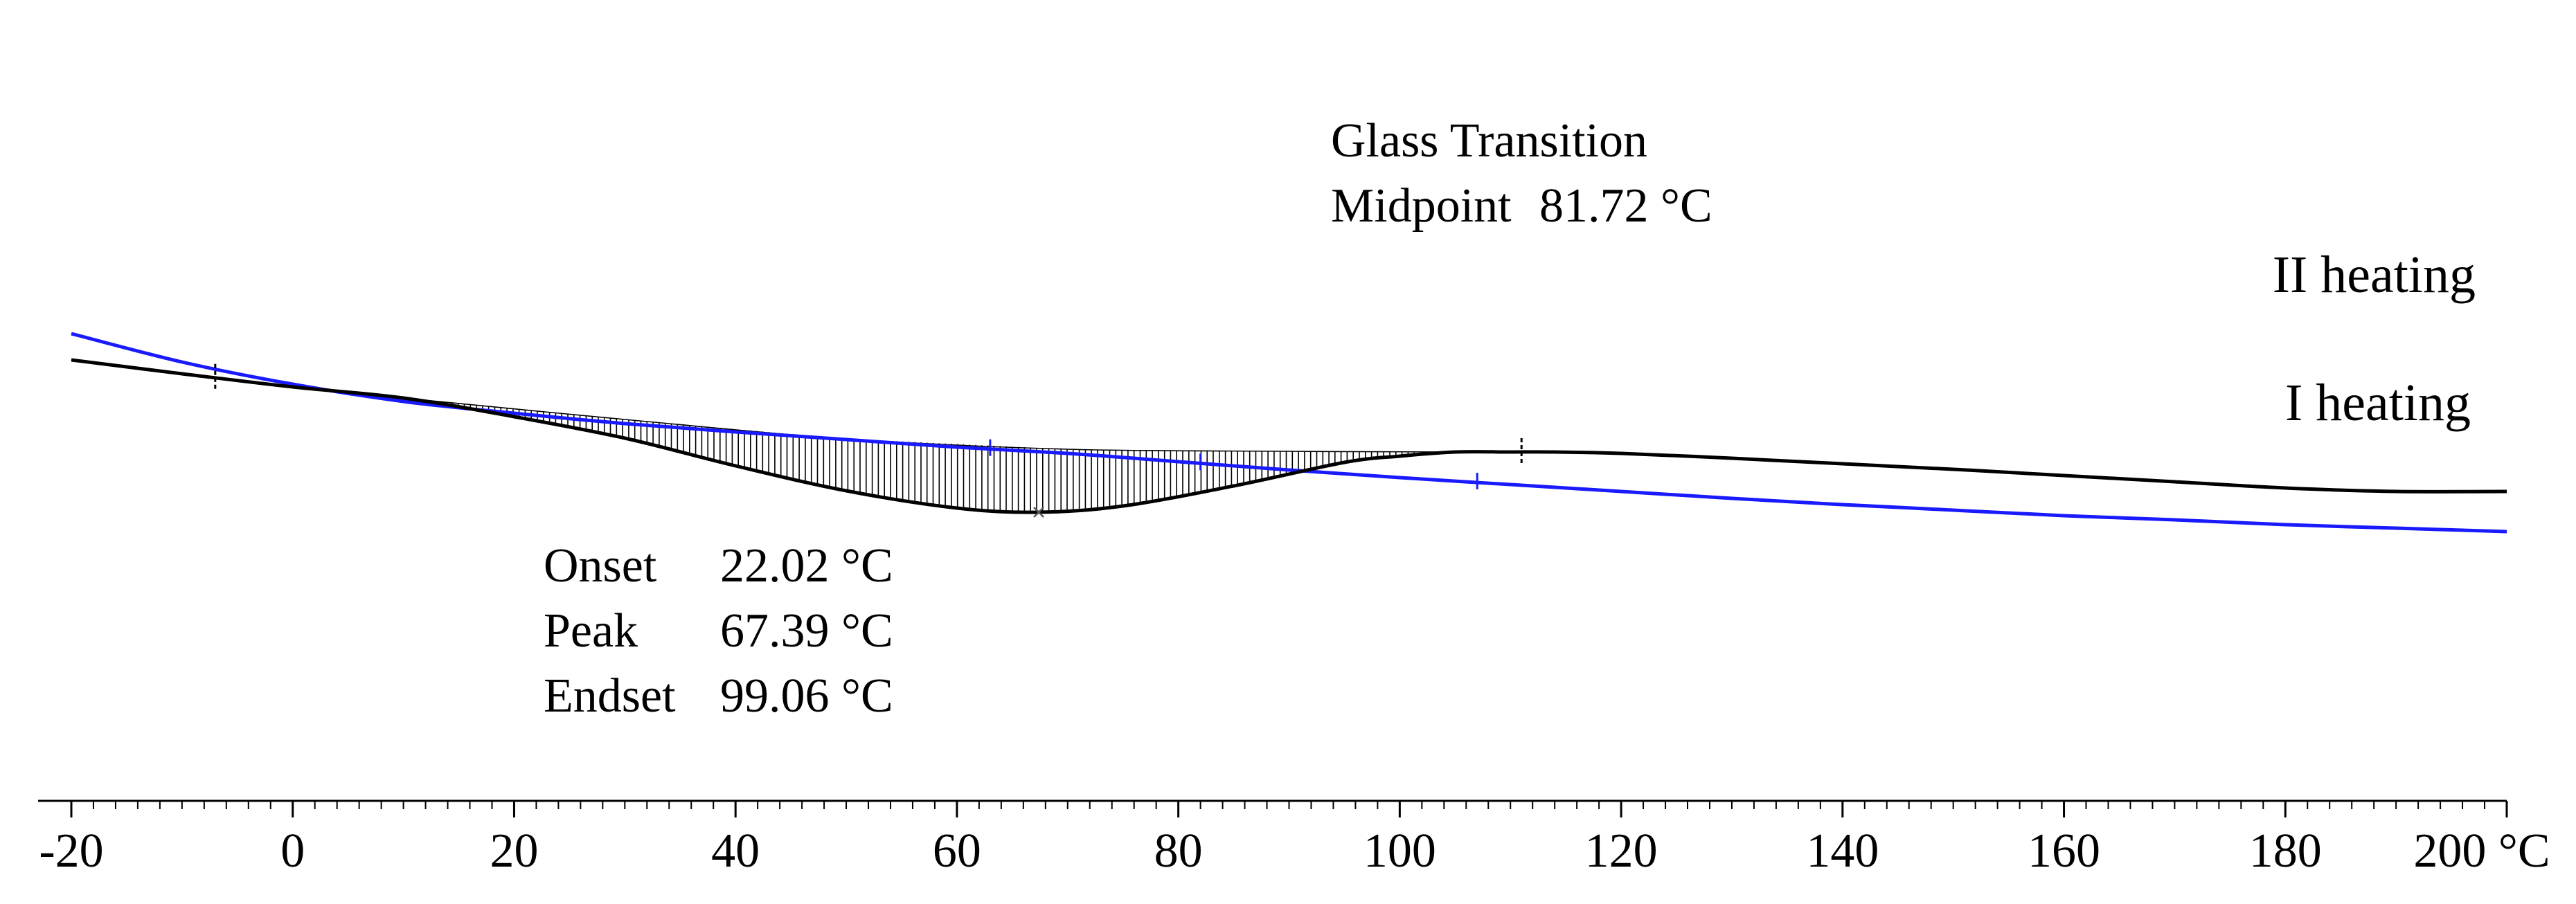 This screenshot has width=2576, height=904. What do you see at coordinates (806, 696) in the screenshot?
I see `endset-value: 99.06 °C` at bounding box center [806, 696].